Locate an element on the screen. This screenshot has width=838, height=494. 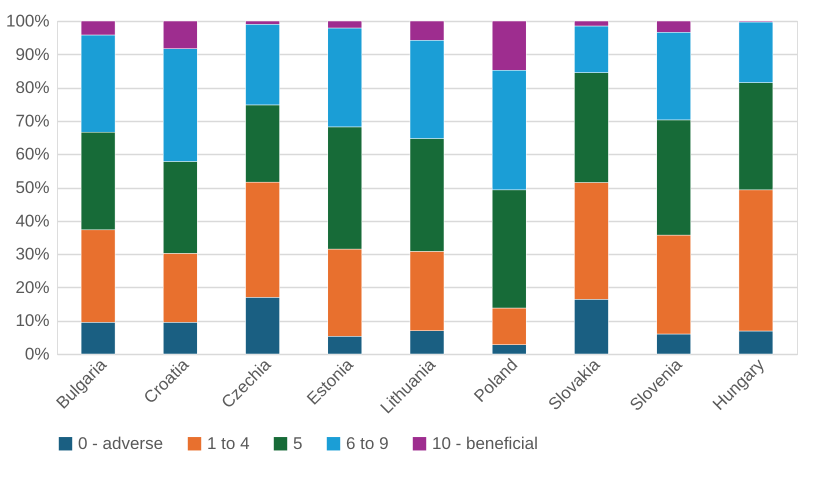
y-tick-label: 50% is located at coordinates (32, 187).